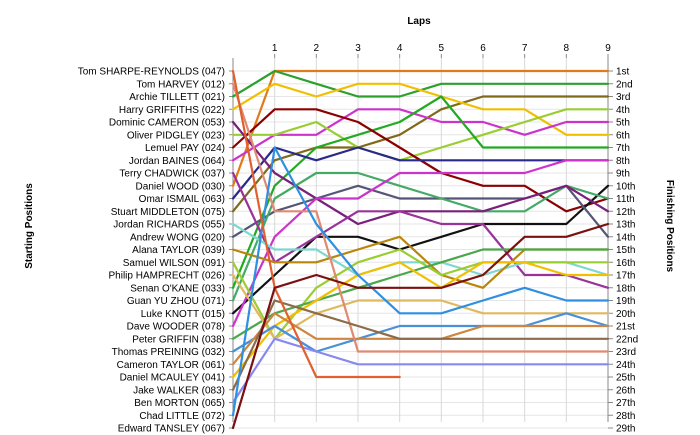  What do you see at coordinates (625, 186) in the screenshot?
I see `finishing-position-label: 10th` at bounding box center [625, 186].